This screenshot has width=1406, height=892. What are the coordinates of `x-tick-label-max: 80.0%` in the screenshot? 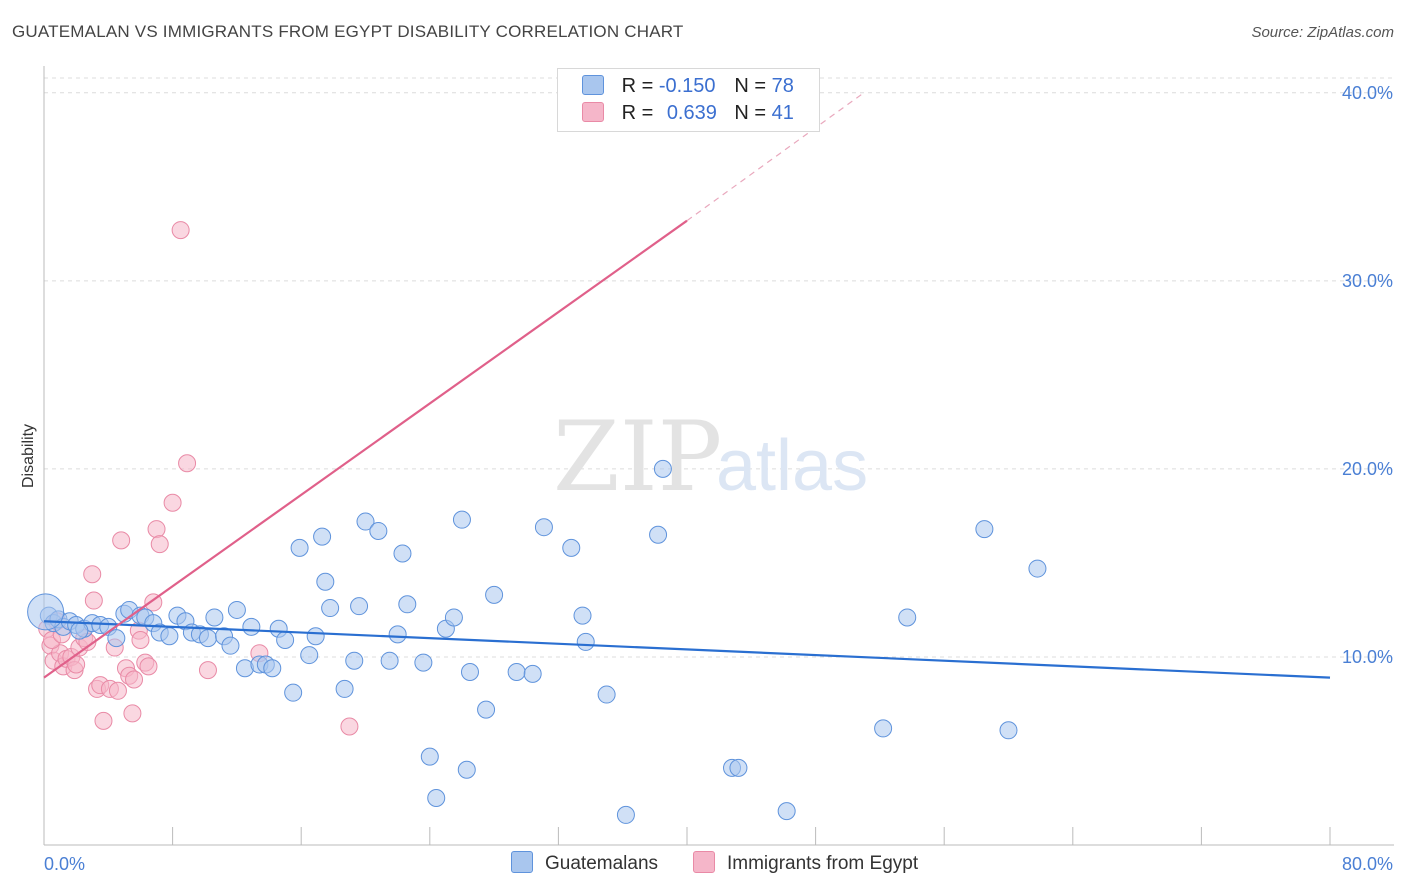 It's located at (1367, 864).